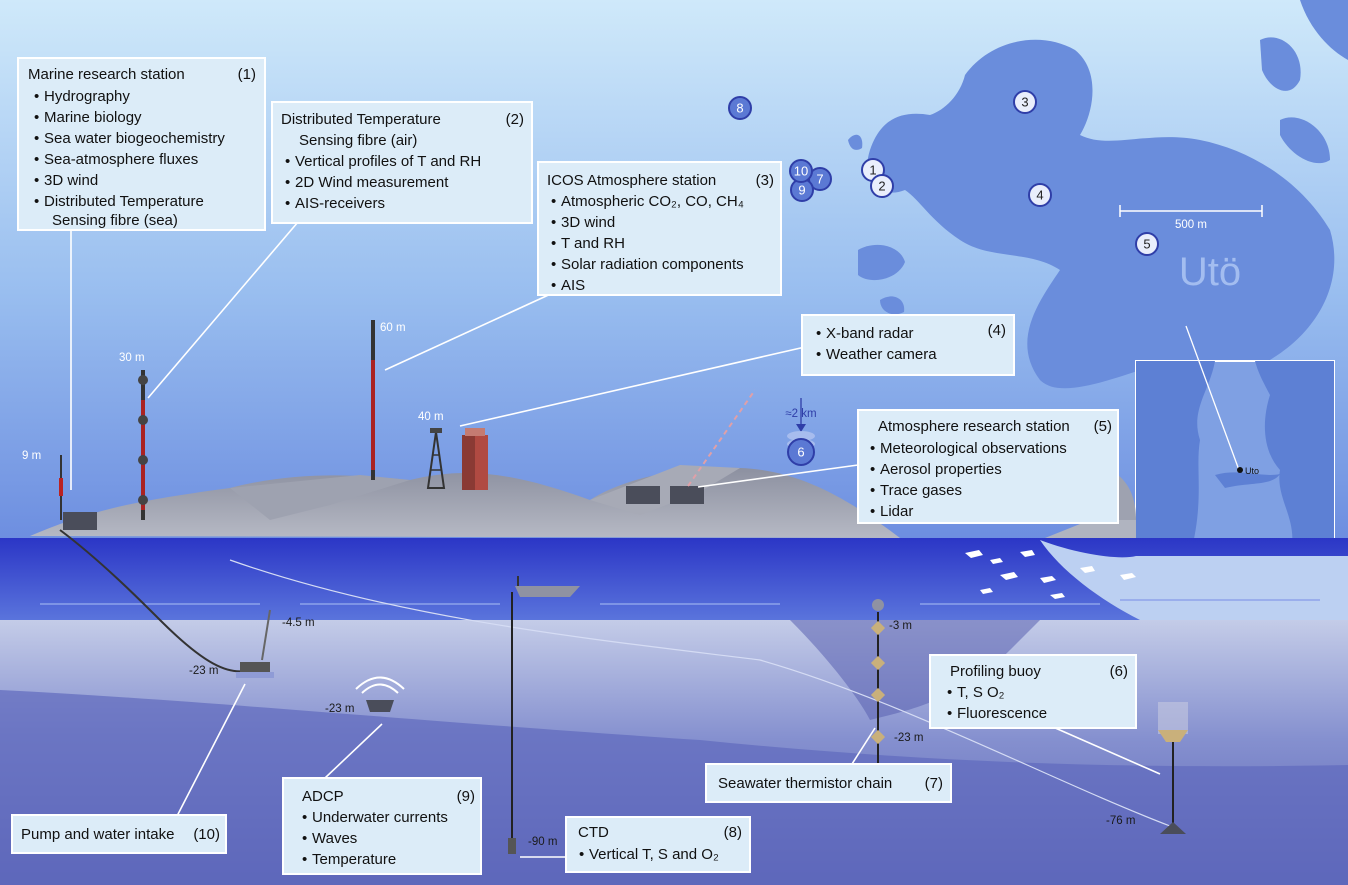 The width and height of the screenshot is (1348, 885). I want to click on buoy-marker-6: 6, so click(801, 452).